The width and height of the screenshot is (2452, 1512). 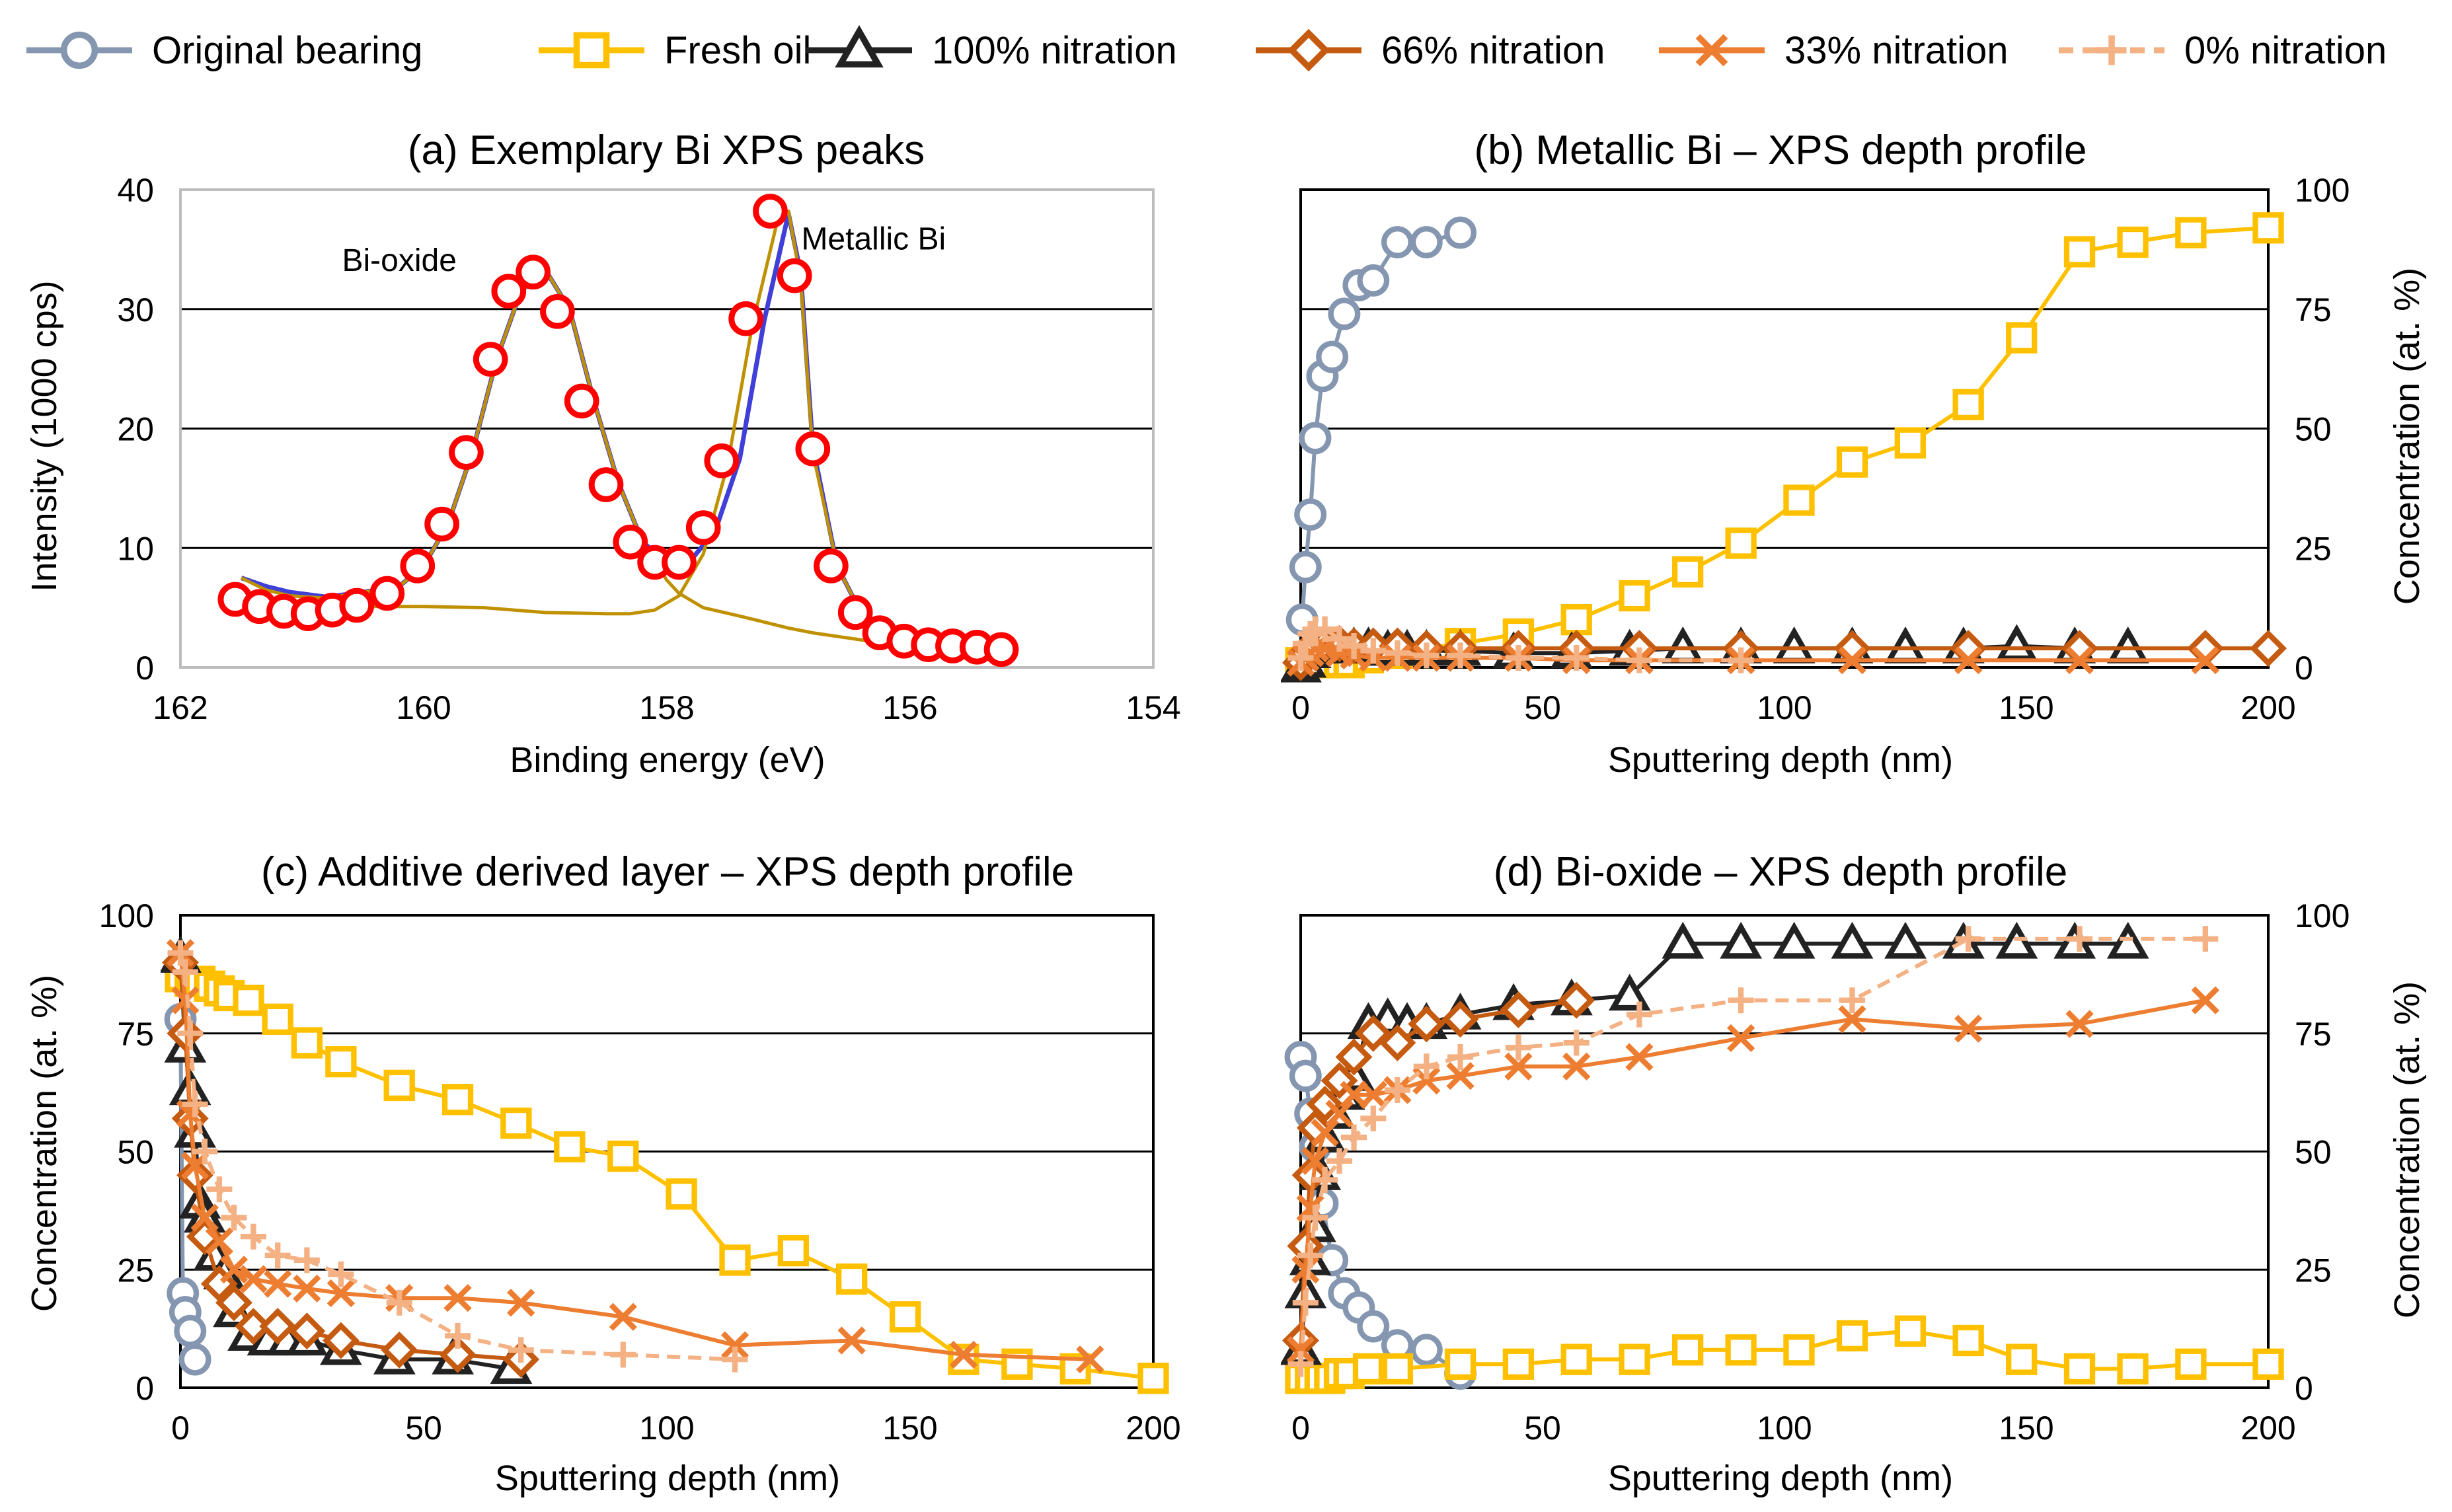 What do you see at coordinates (1741, 940) in the screenshot?
I see `panel-d-point-n100` at bounding box center [1741, 940].